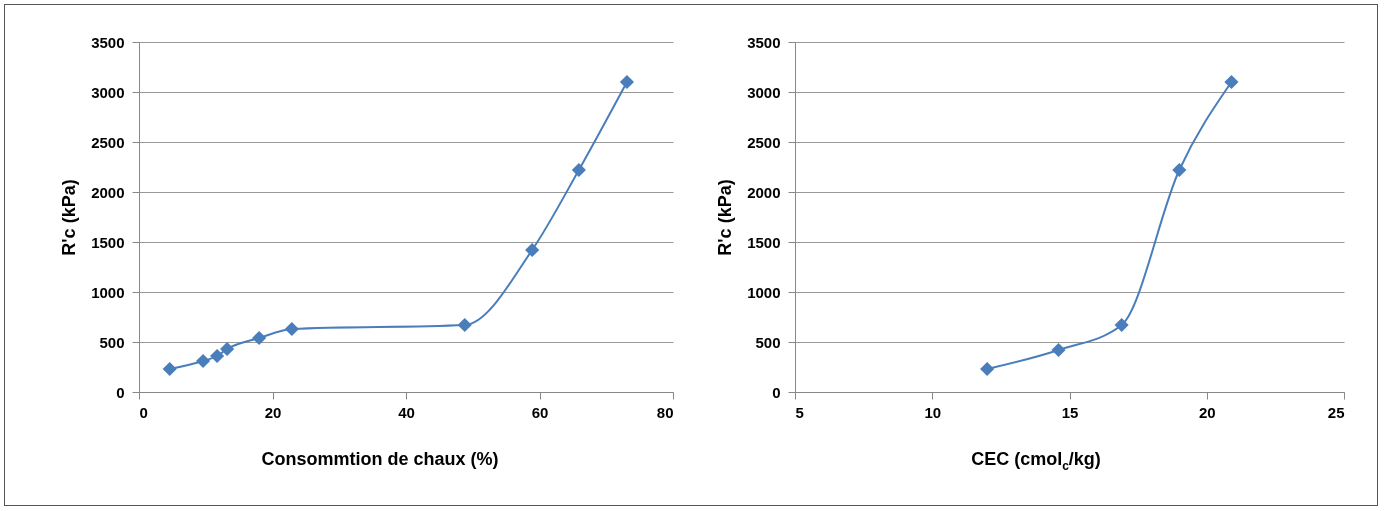 This screenshot has width=1385, height=511. I want to click on x-axis-title: Consommtion de chaux (%), so click(380, 459).